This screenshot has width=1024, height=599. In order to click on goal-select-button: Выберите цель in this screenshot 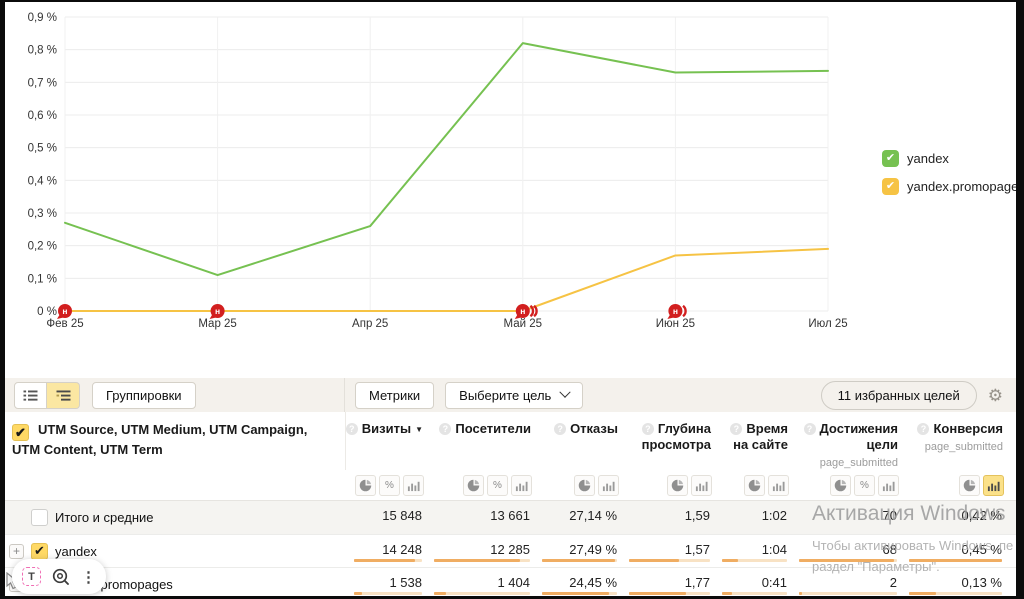, I will do `click(514, 395)`.